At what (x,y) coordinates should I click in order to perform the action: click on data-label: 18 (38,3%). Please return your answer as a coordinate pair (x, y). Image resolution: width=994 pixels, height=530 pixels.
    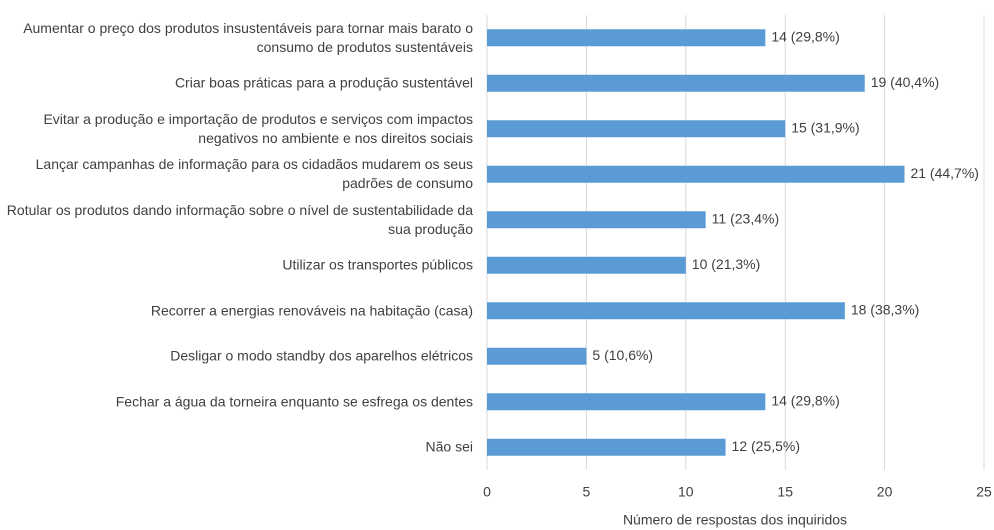
    Looking at the image, I should click on (885, 309).